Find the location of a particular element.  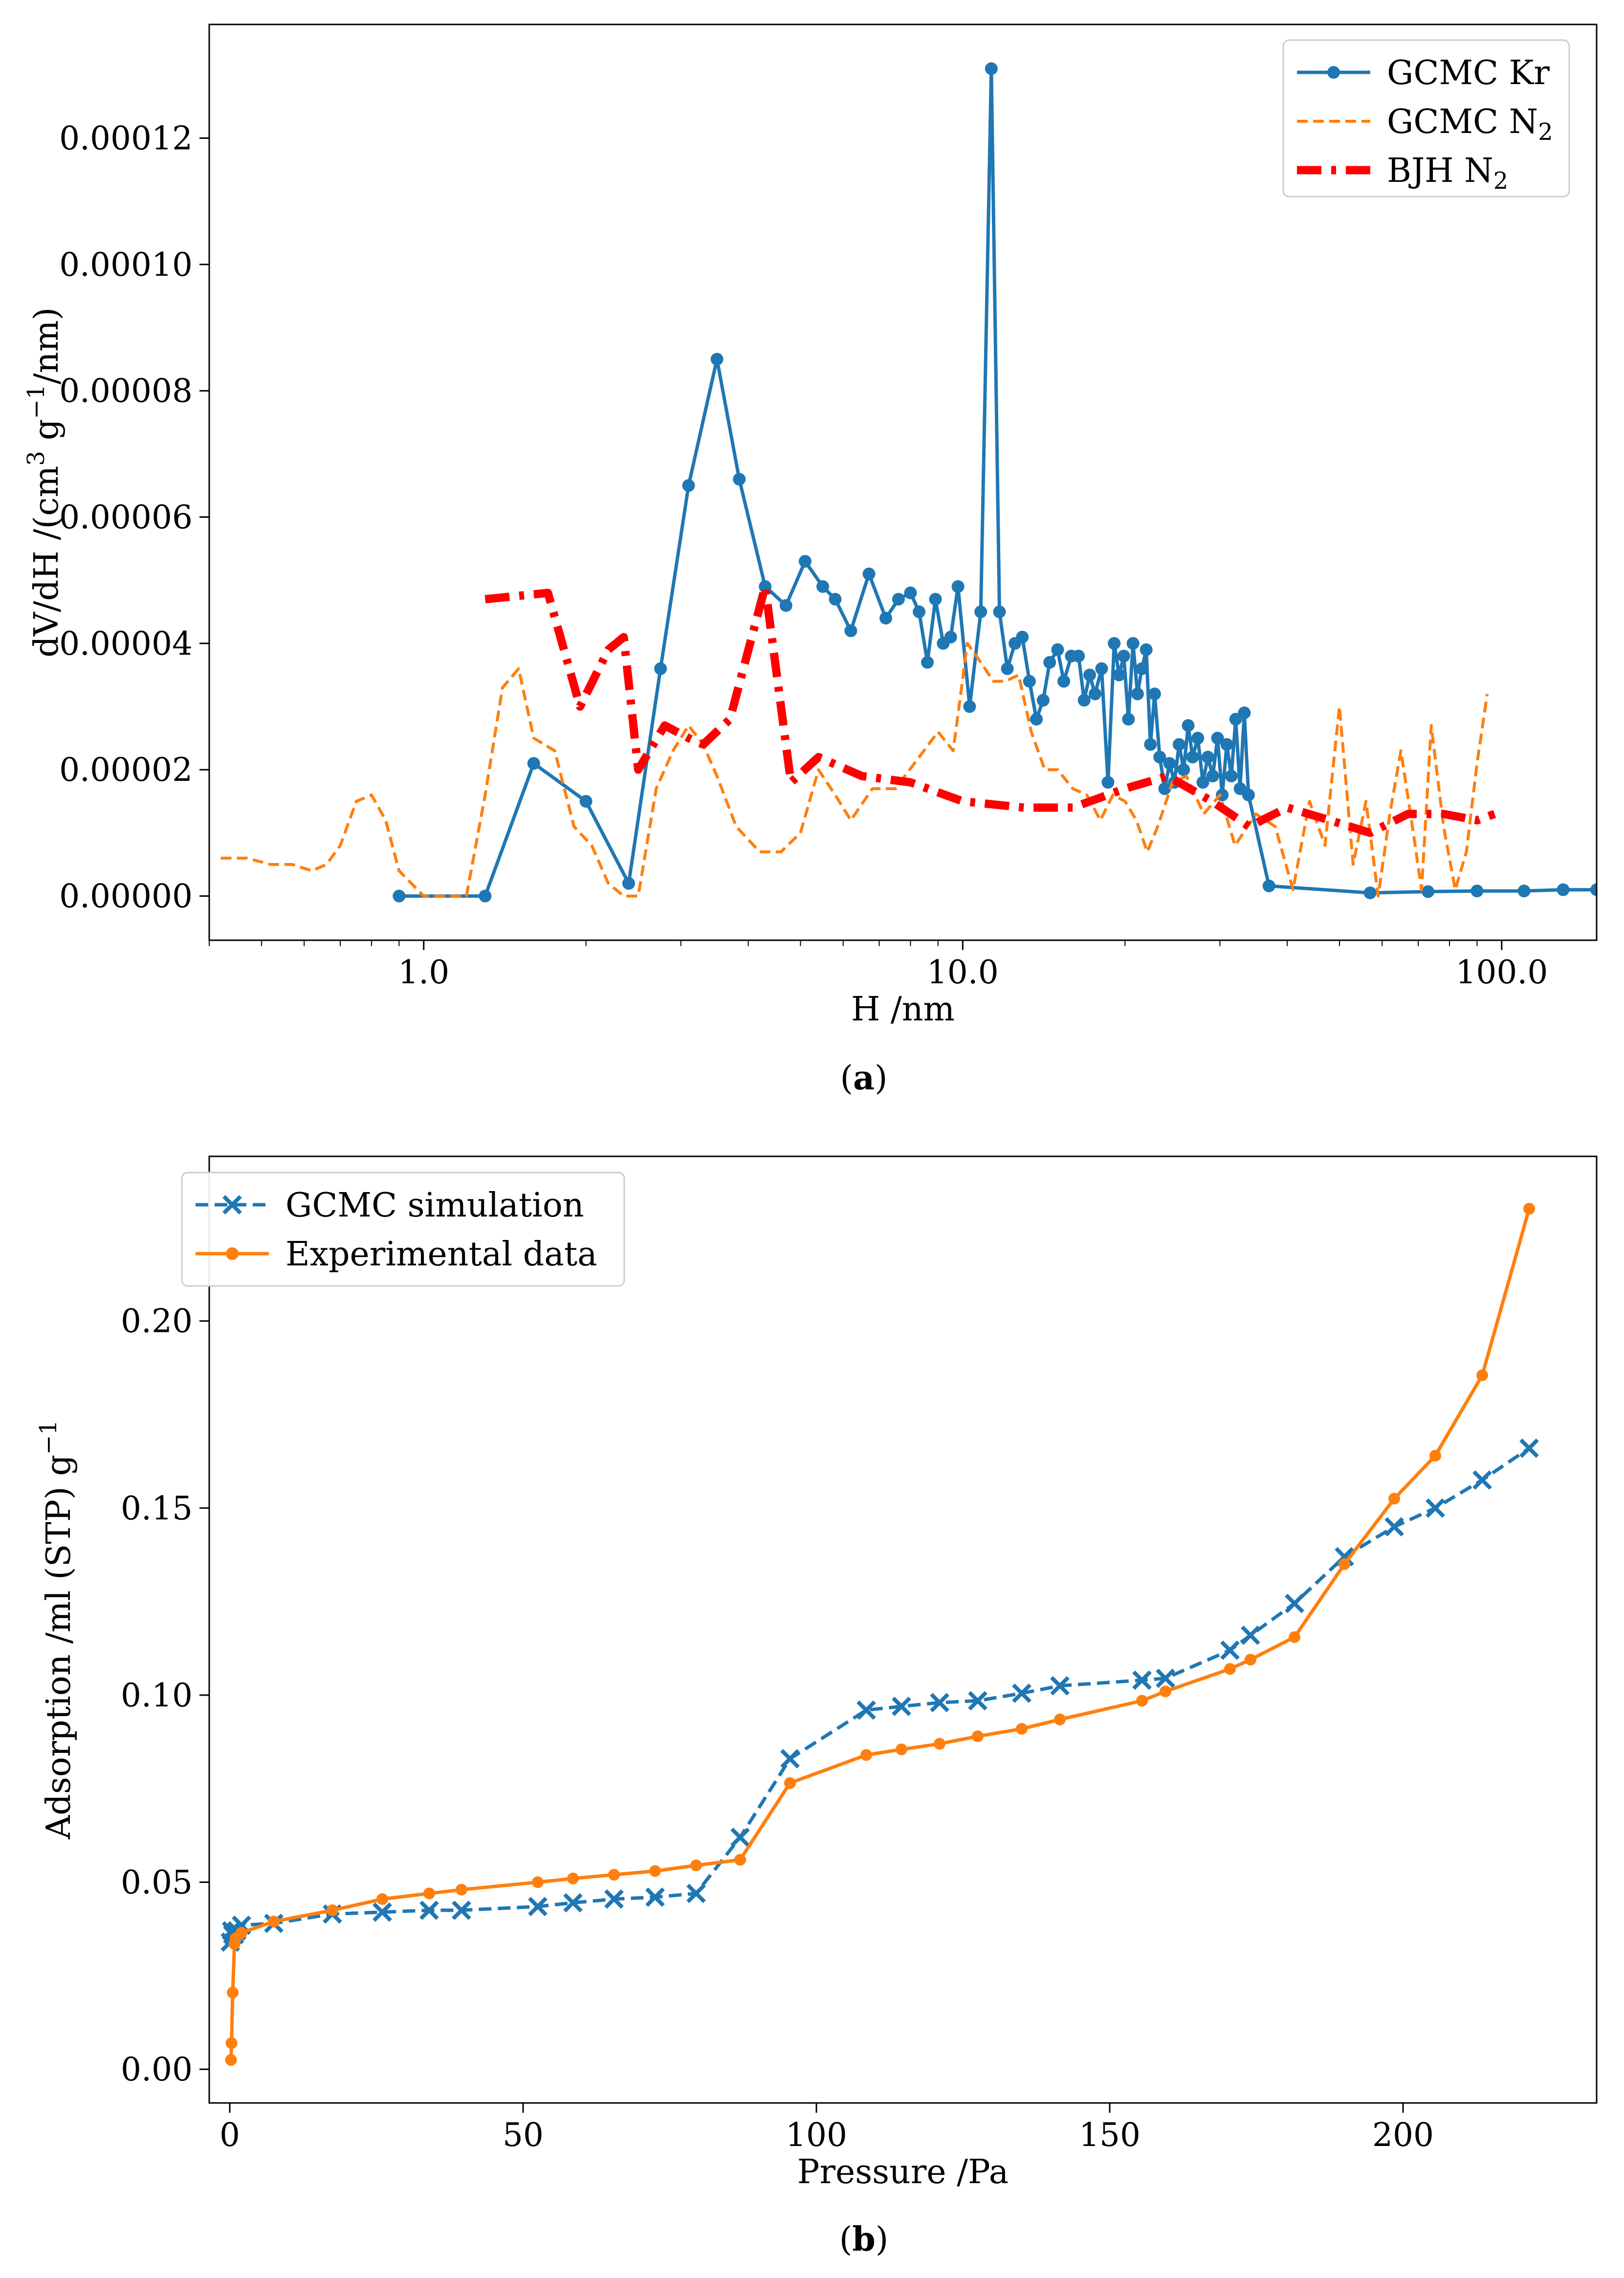

y-tick-label: 0.00002 is located at coordinates (126, 770).